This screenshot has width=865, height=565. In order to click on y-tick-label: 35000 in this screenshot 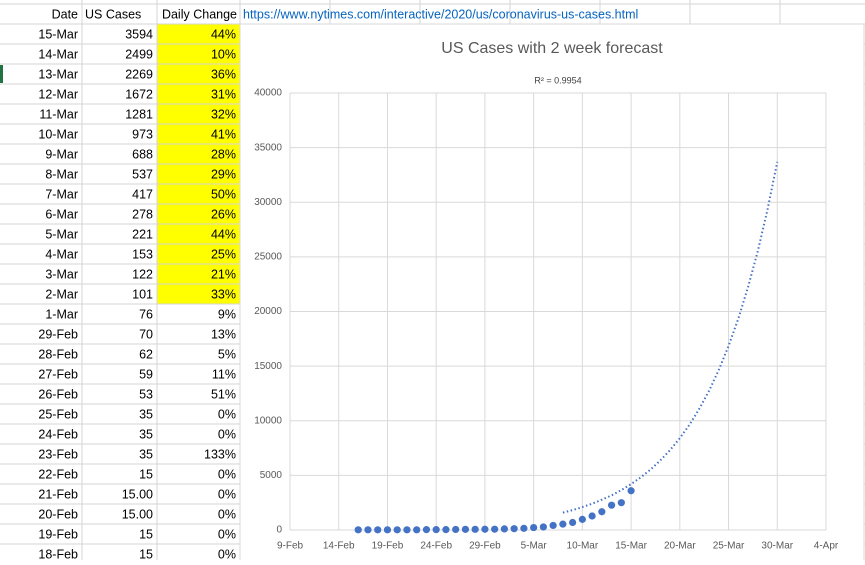, I will do `click(268, 147)`.